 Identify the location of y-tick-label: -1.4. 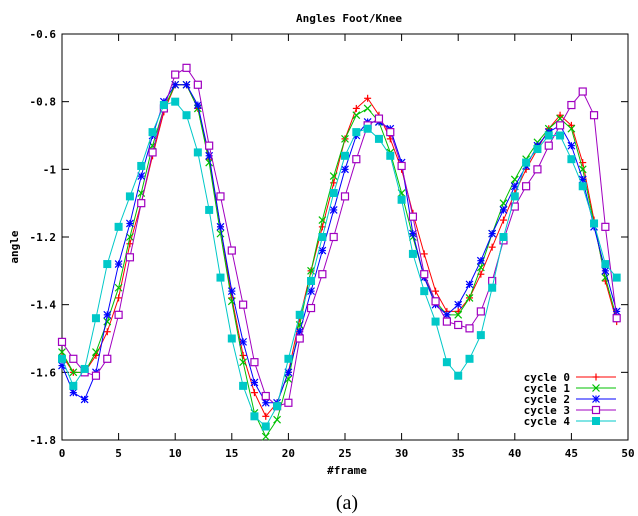
(43, 305).